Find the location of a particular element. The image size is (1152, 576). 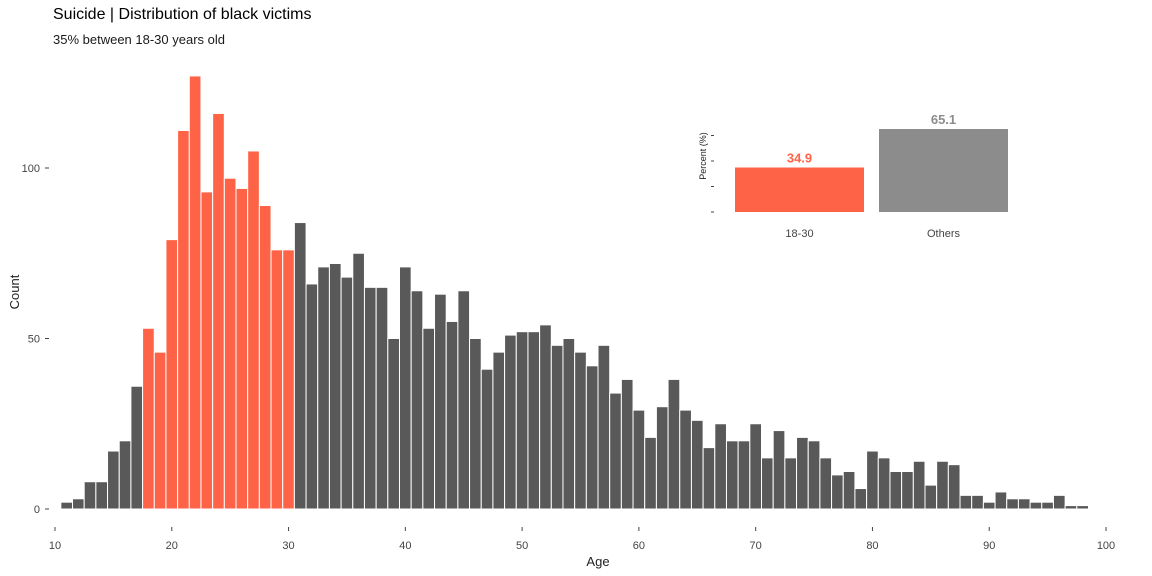

x-tick-label: 10 is located at coordinates (55, 546).